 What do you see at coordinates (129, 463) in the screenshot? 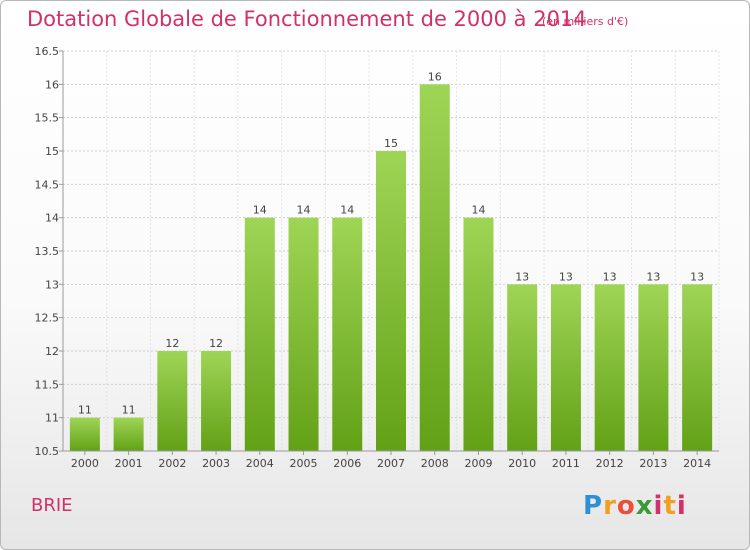
I see `x-tick-label: 2001` at bounding box center [129, 463].